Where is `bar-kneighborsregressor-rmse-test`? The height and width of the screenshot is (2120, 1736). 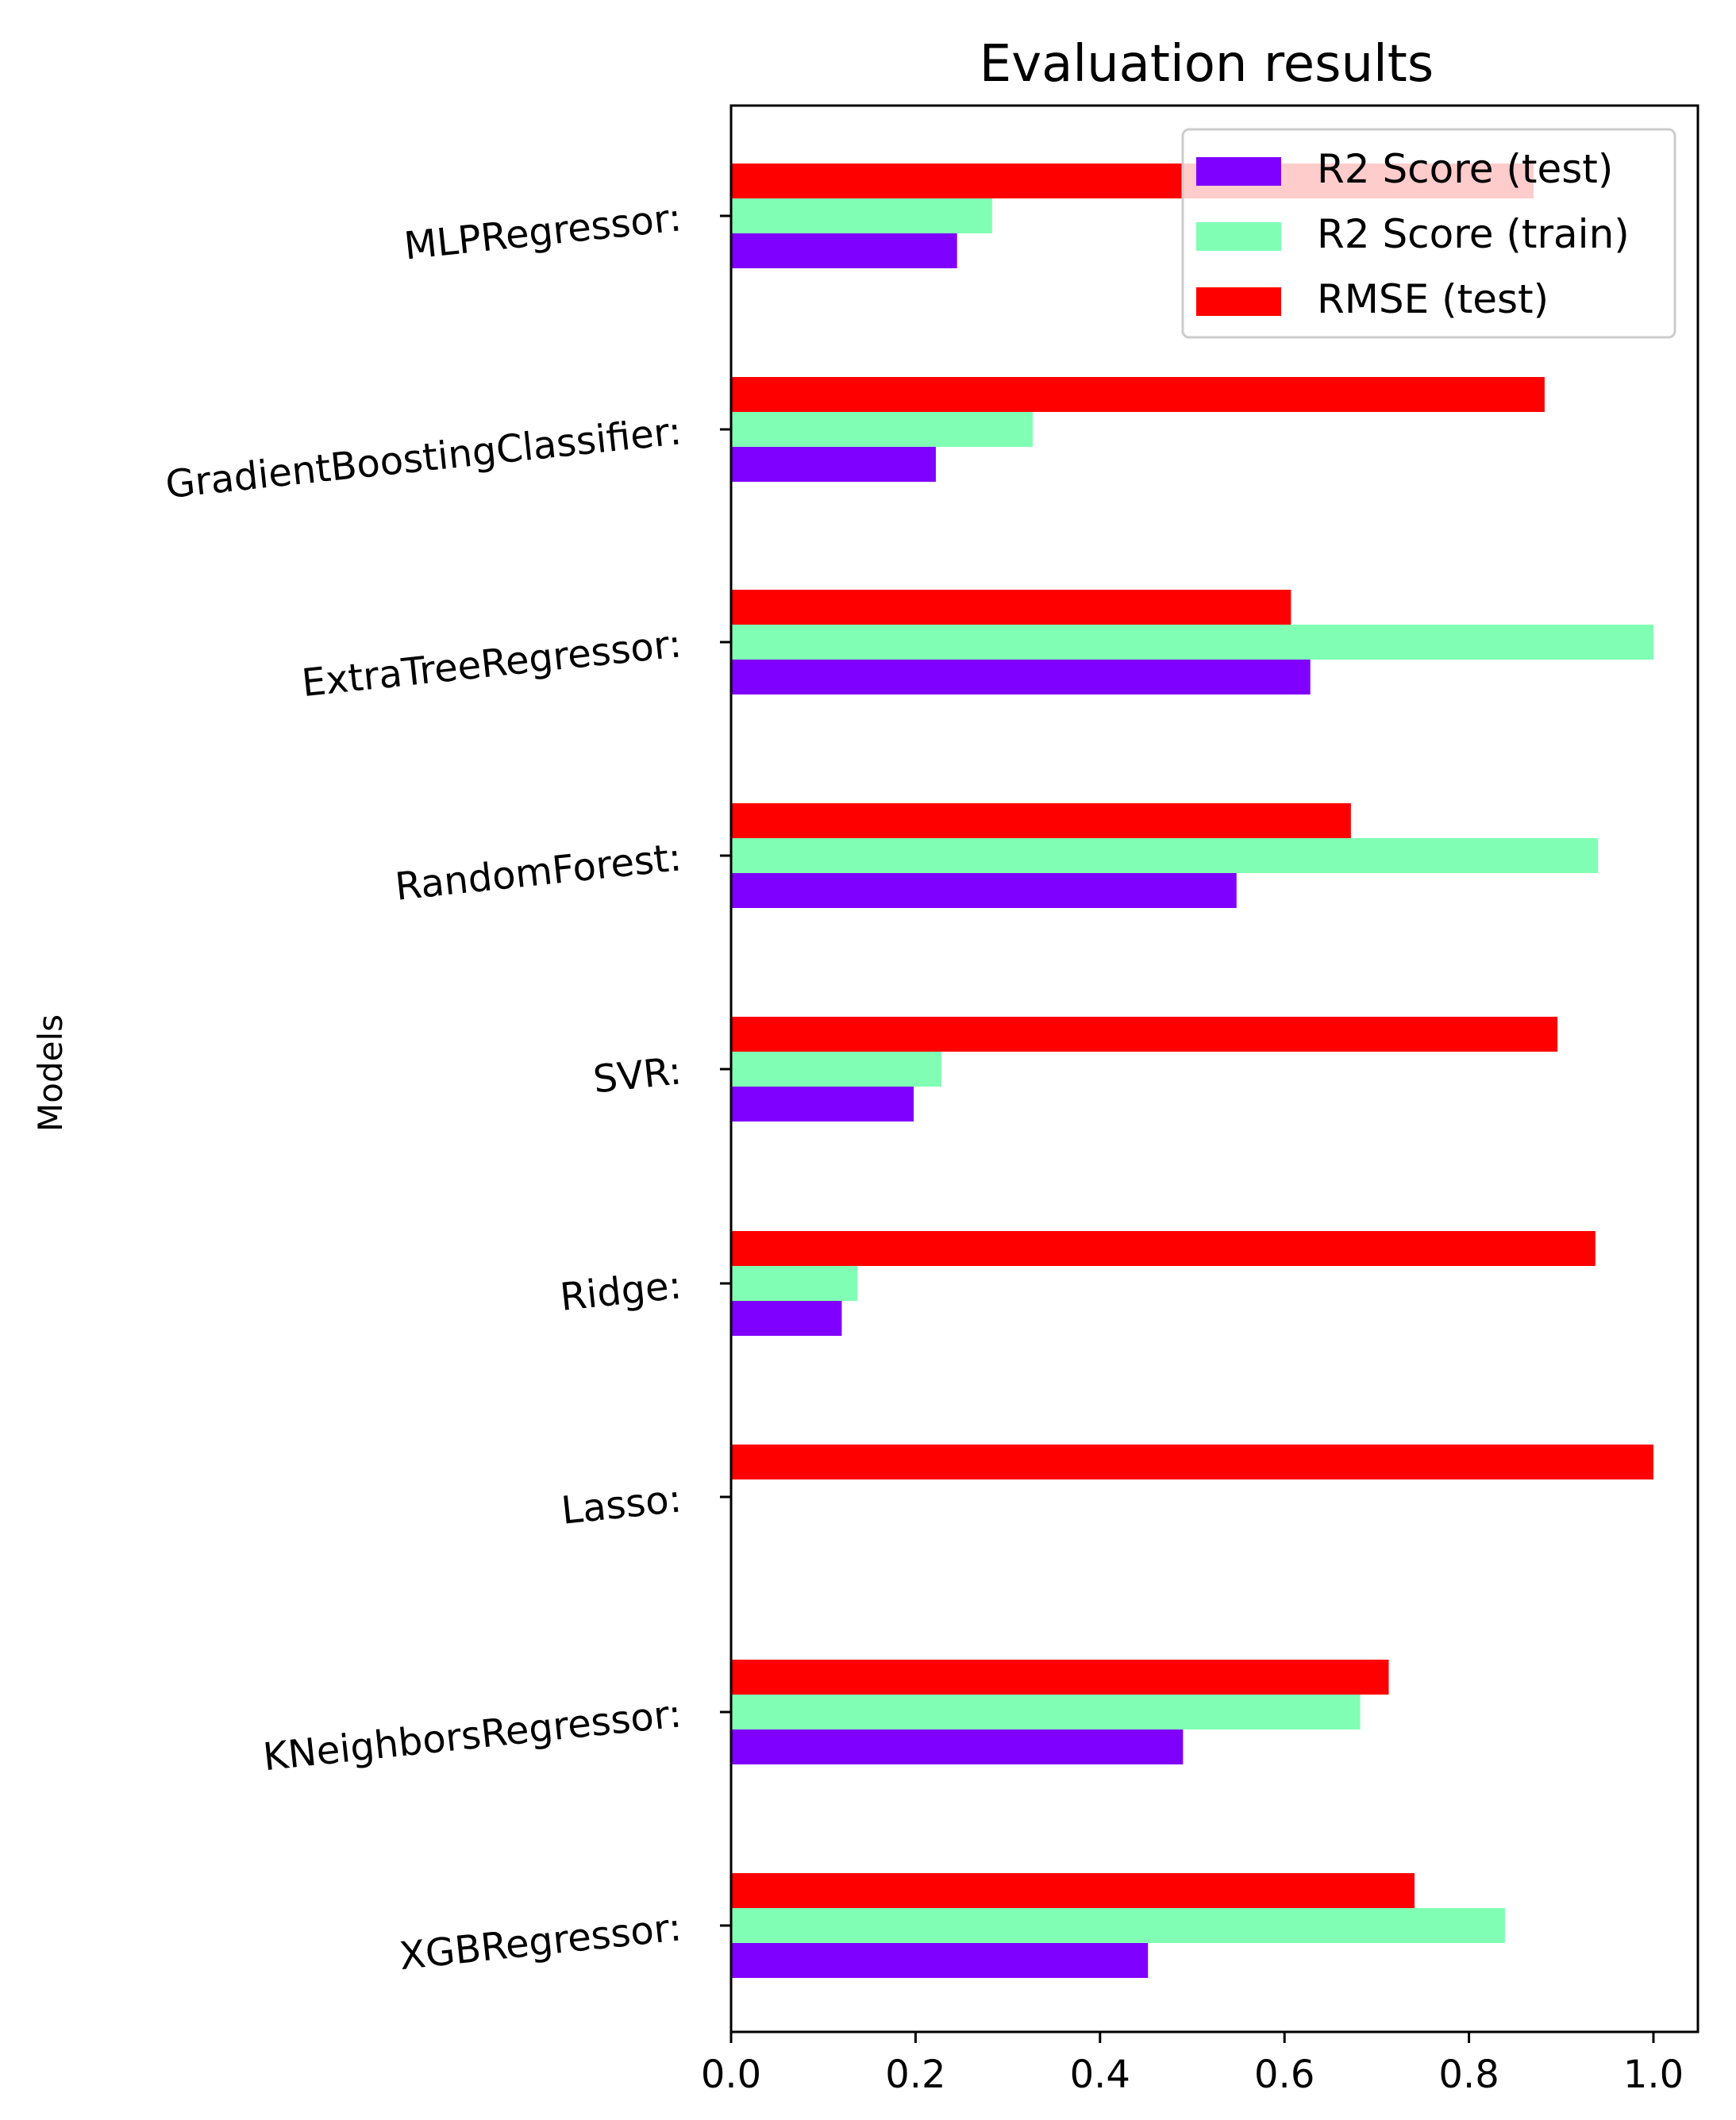
bar-kneighborsregressor-rmse-test is located at coordinates (1060, 1677).